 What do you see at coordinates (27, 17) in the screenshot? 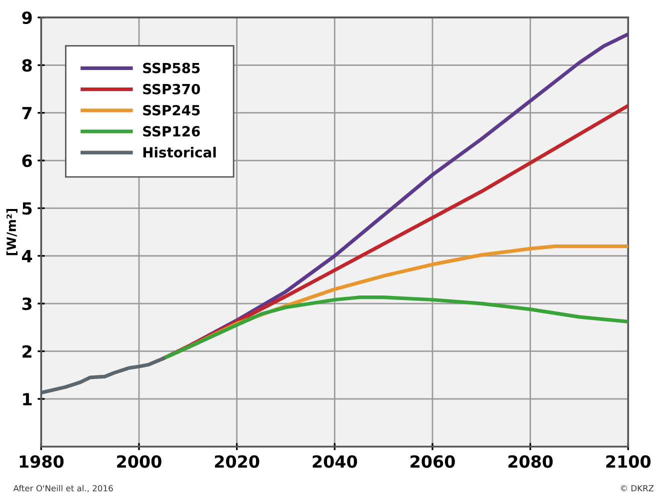
I see `y-tick-label: 9` at bounding box center [27, 17].